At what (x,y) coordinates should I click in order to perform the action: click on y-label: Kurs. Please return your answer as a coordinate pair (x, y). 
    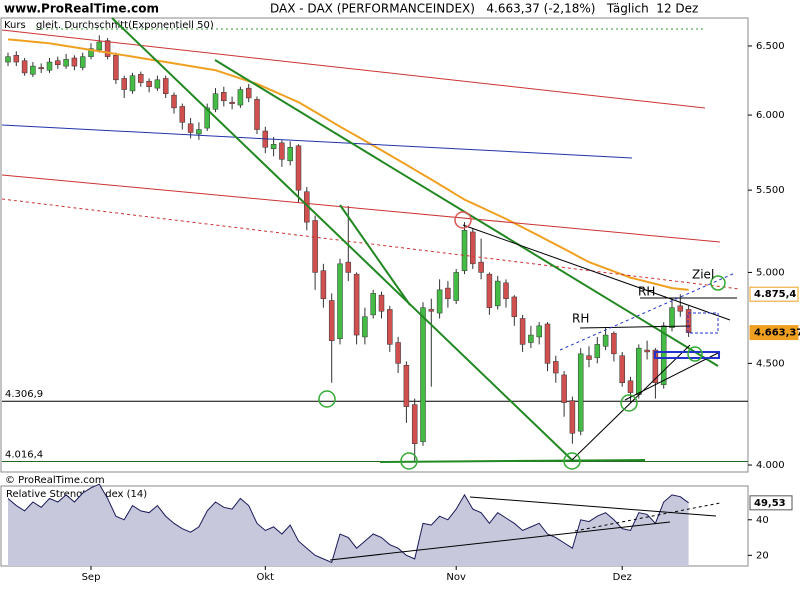
    Looking at the image, I should click on (15, 25).